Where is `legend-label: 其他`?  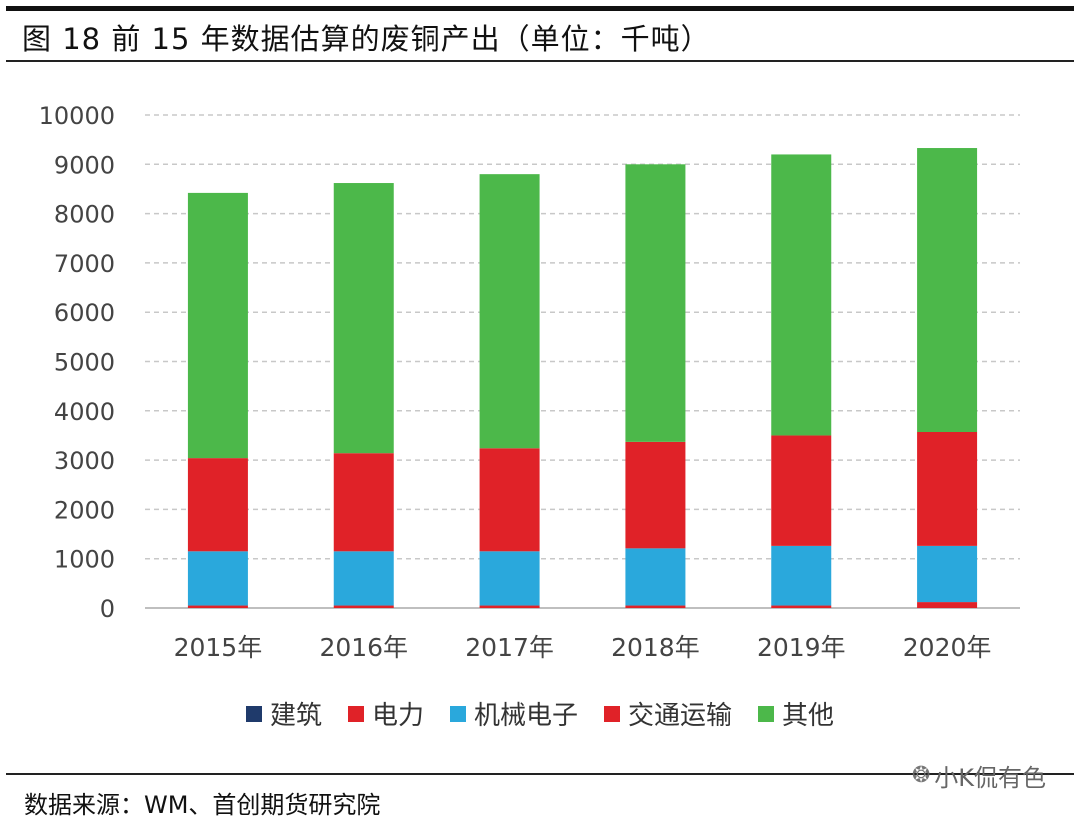
legend-label: 其他 is located at coordinates (808, 716).